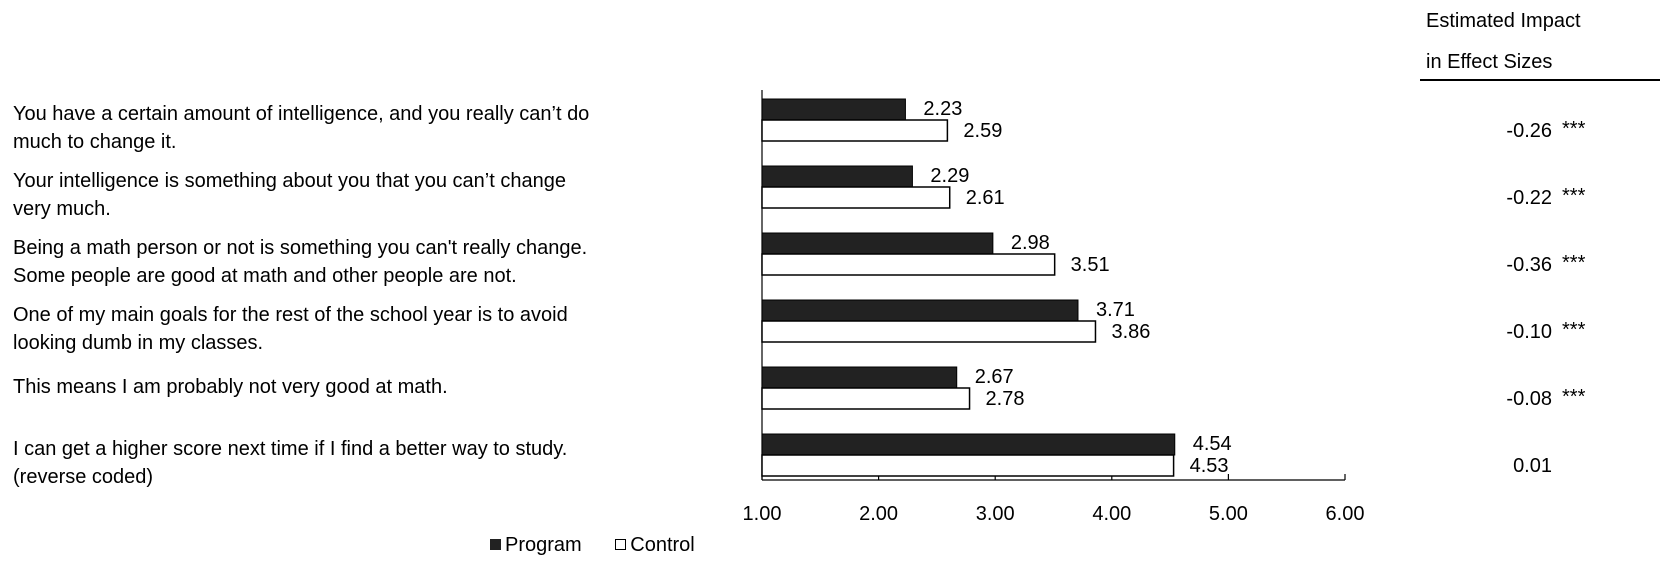 The width and height of the screenshot is (1660, 561). Describe the element at coordinates (1090, 265) in the screenshot. I see `bar-label-control: 3.51` at that location.